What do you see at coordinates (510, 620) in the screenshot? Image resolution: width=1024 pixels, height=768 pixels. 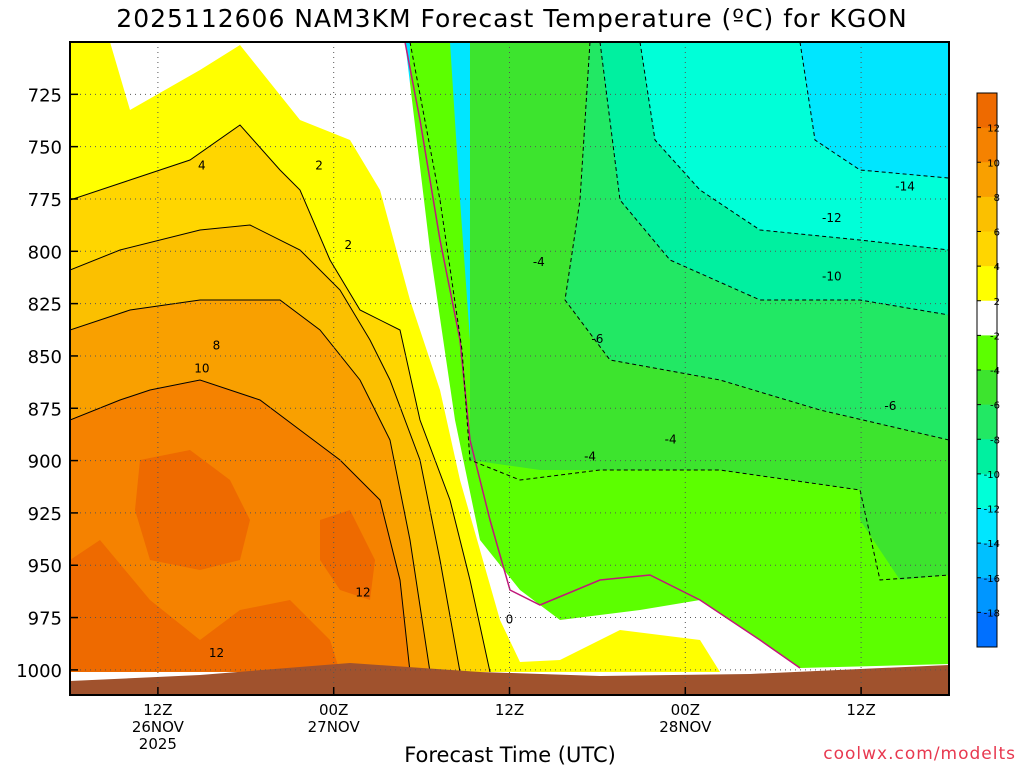 I see `contour-label: 0` at bounding box center [510, 620].